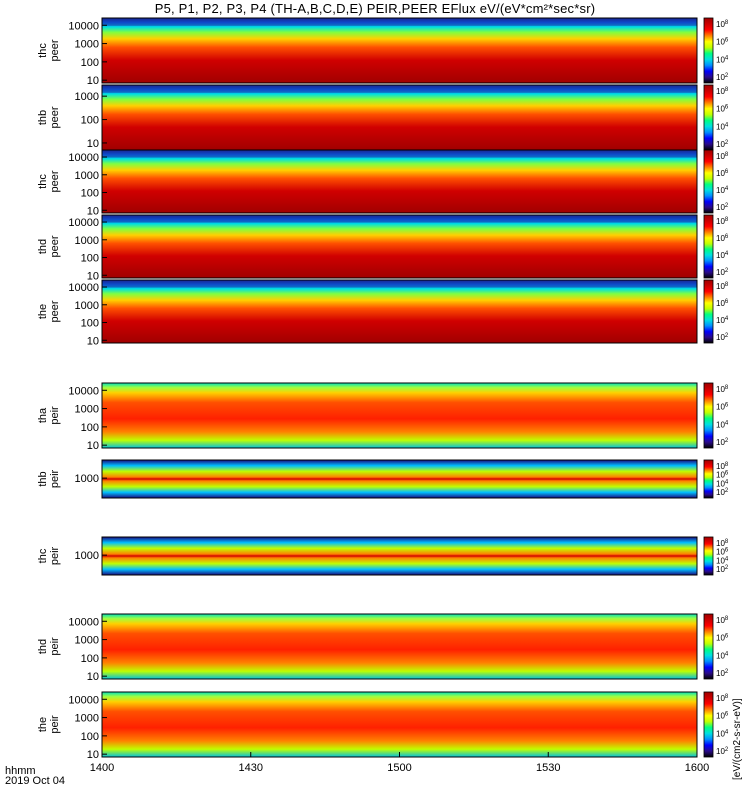 The image size is (750, 800). I want to click on x-tick-label: 1600, so click(697, 768).